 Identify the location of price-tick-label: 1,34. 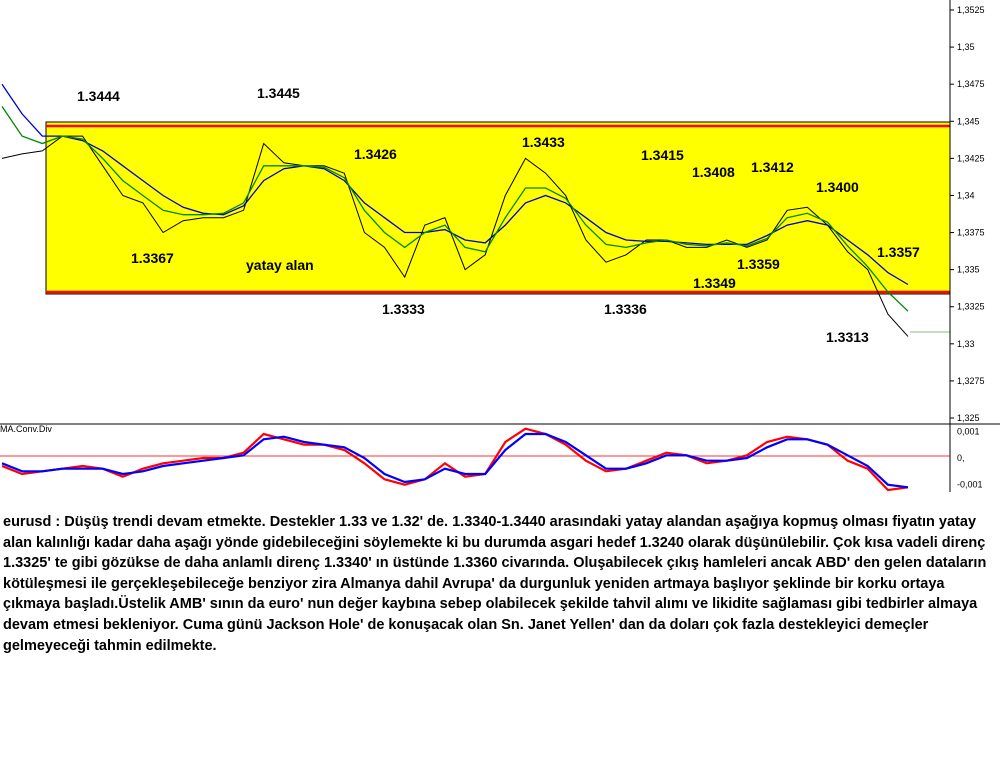
(966, 195).